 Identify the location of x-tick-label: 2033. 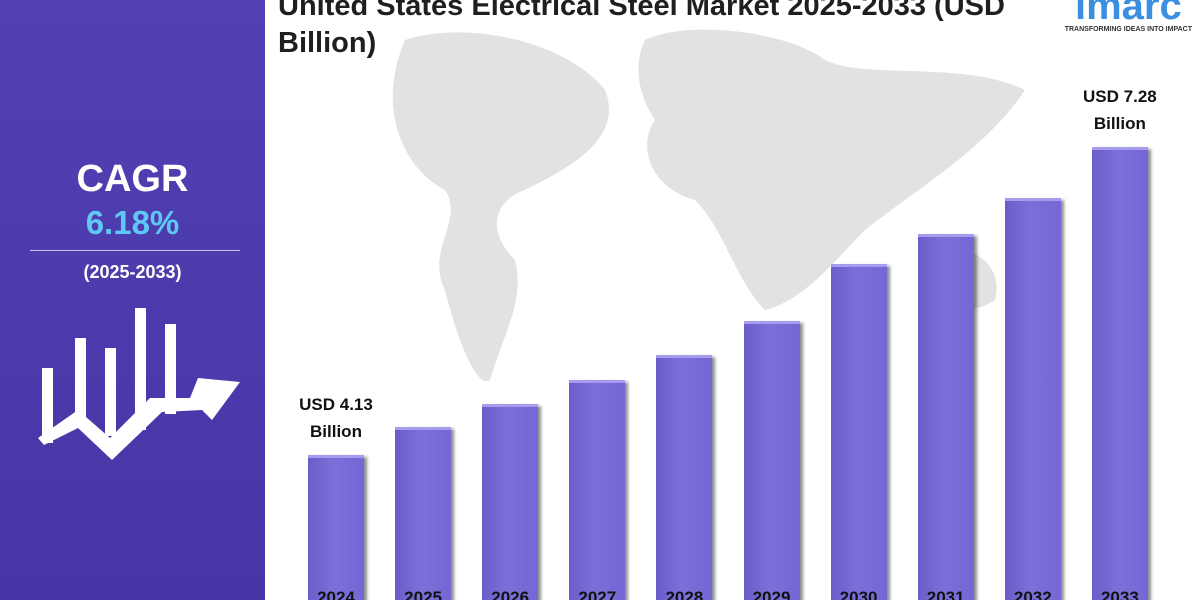
(1119, 594).